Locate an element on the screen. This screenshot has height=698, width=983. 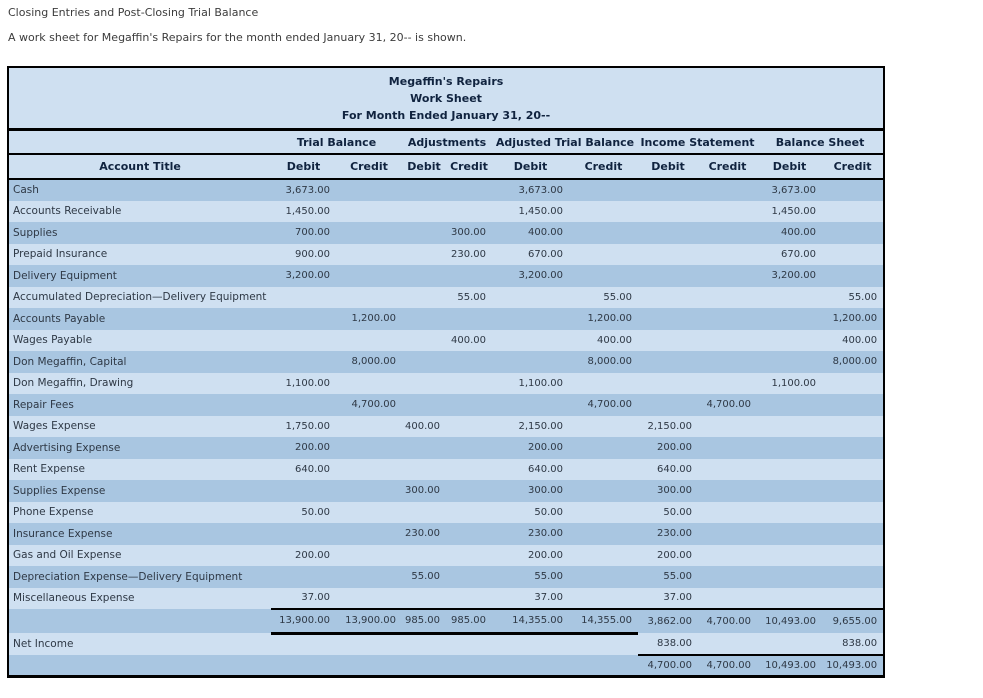
amount-cell: 900.00 is located at coordinates (303, 254).